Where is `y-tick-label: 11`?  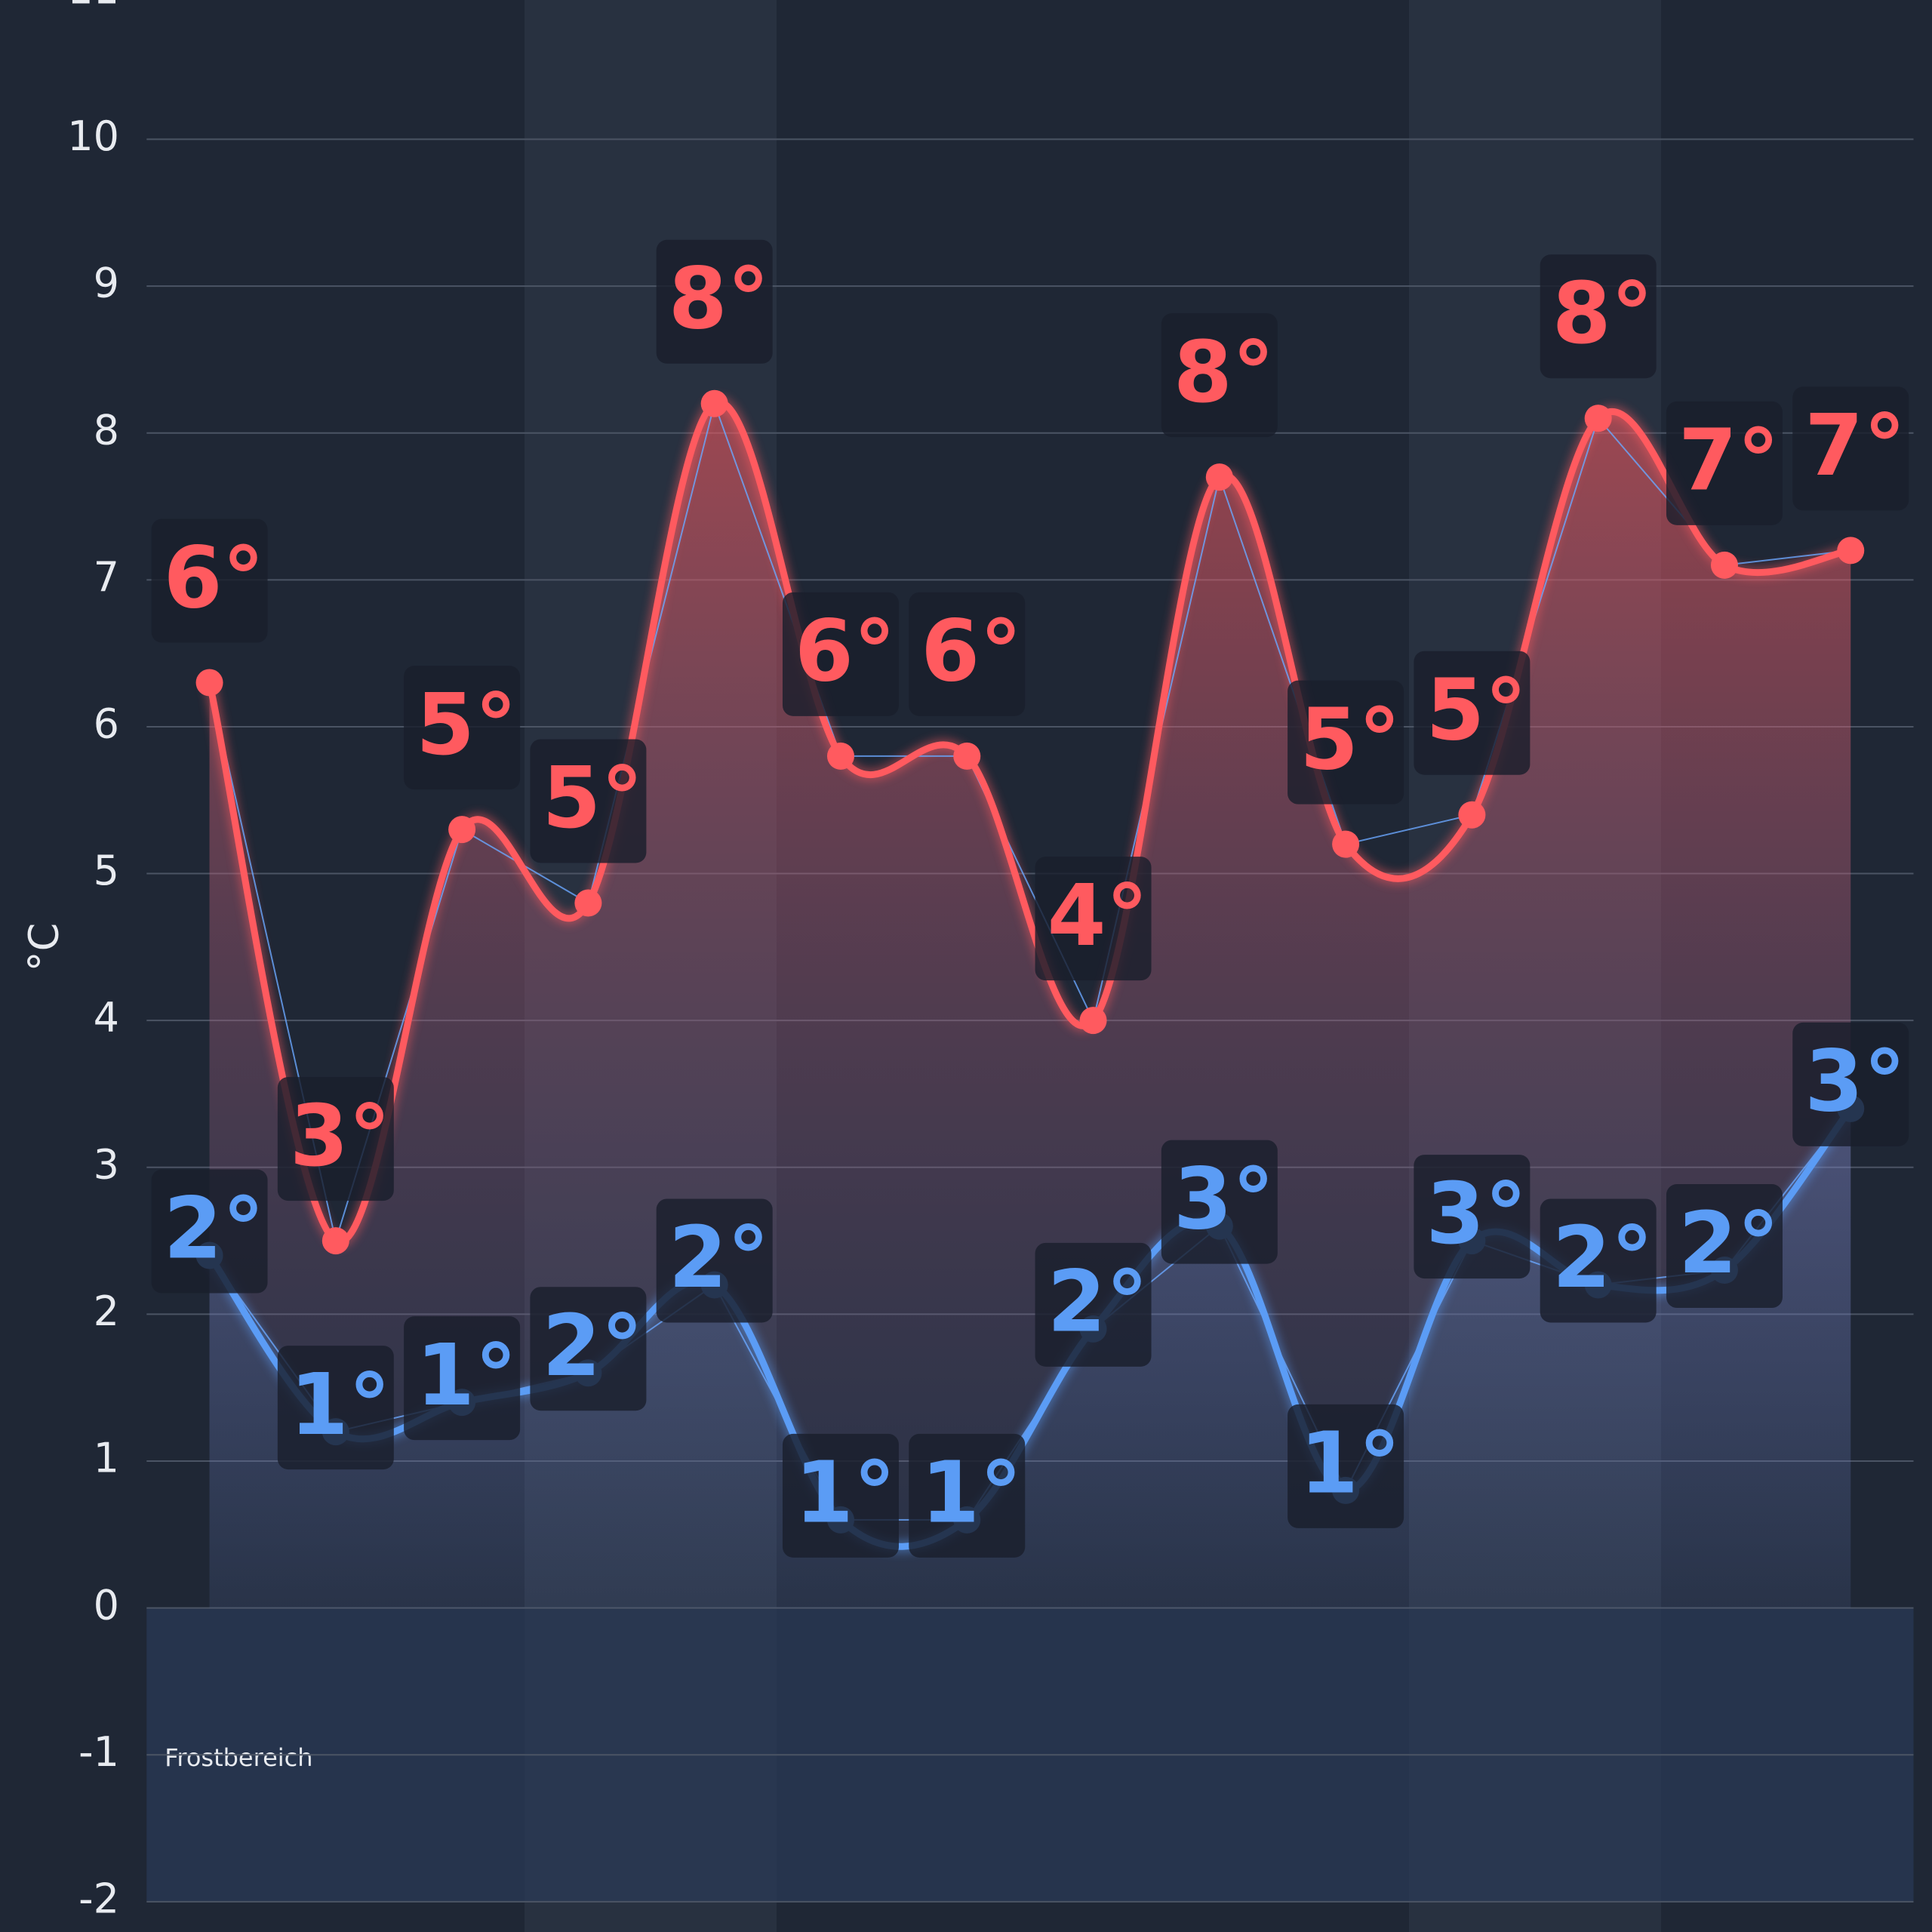
y-tick-label: 11 is located at coordinates (93, 7).